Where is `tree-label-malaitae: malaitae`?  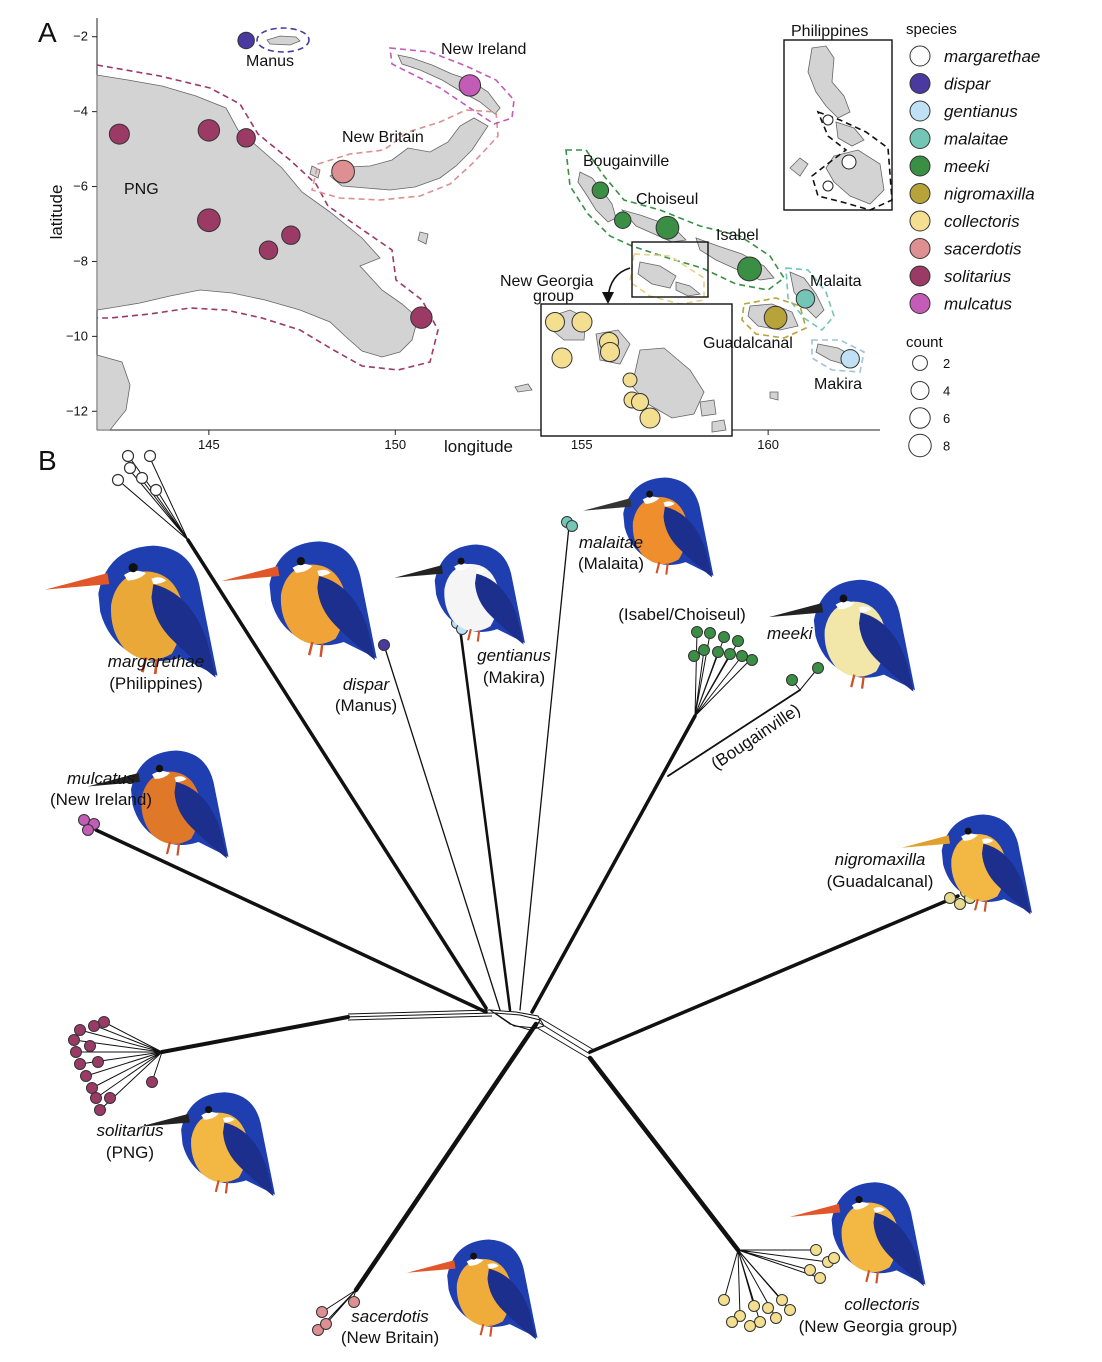 tree-label-malaitae: malaitae is located at coordinates (611, 542).